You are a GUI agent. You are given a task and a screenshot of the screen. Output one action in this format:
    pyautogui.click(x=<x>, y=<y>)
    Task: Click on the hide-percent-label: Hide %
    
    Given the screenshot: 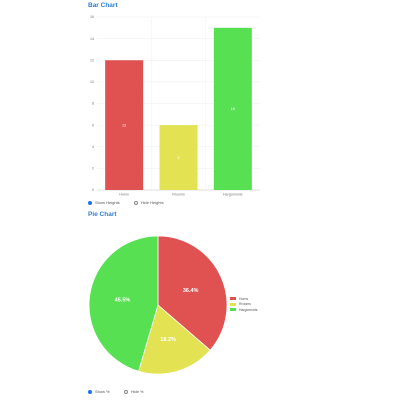 What is the action you would take?
    pyautogui.click(x=137, y=391)
    